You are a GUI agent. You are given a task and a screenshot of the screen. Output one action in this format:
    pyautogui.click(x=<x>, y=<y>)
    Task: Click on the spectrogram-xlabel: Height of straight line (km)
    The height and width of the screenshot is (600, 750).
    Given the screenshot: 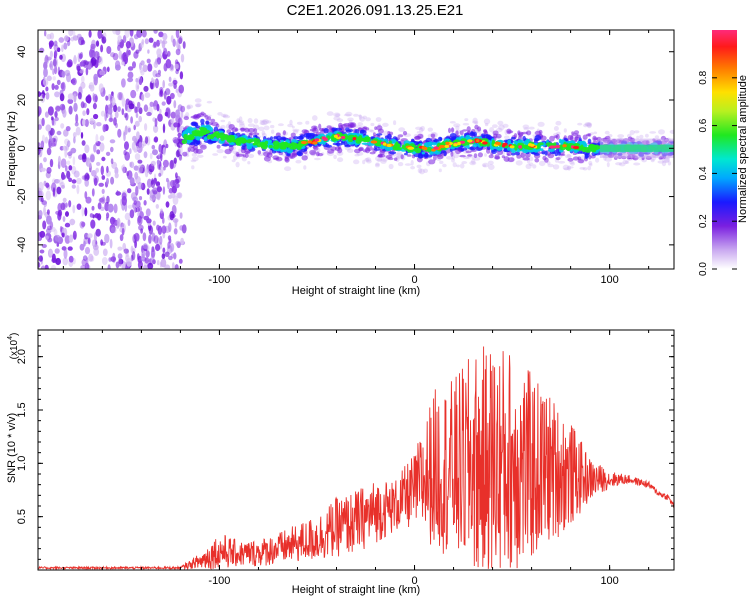 What is the action you would take?
    pyautogui.click(x=356, y=291)
    